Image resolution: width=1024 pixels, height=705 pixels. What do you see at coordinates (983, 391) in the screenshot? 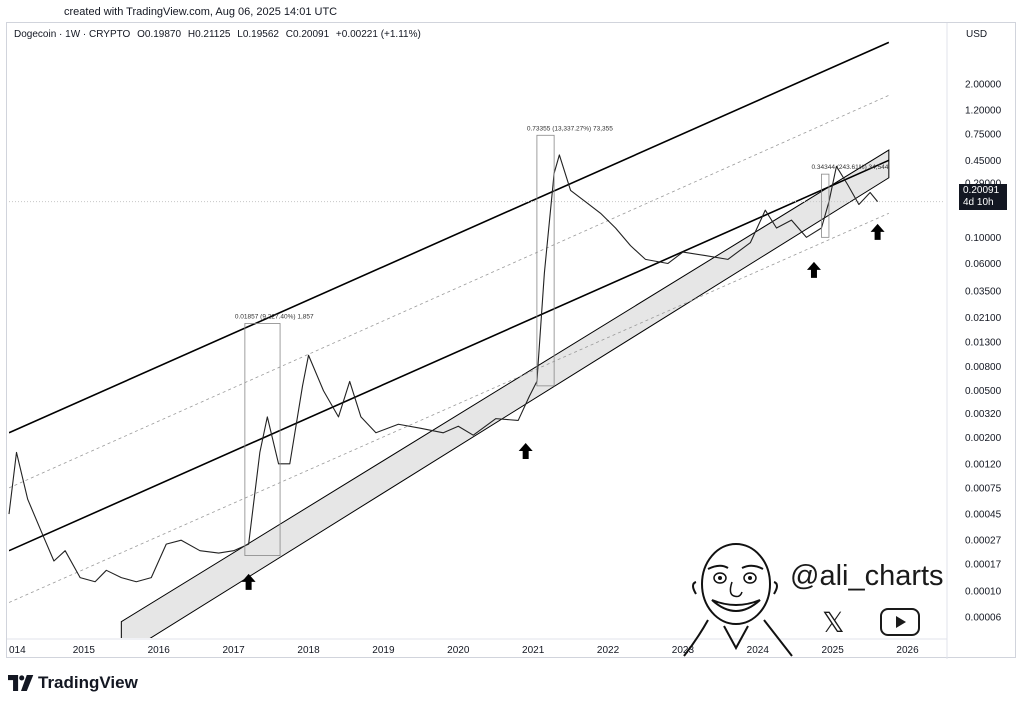
I see `y-tick-label: 0.00500` at bounding box center [983, 391].